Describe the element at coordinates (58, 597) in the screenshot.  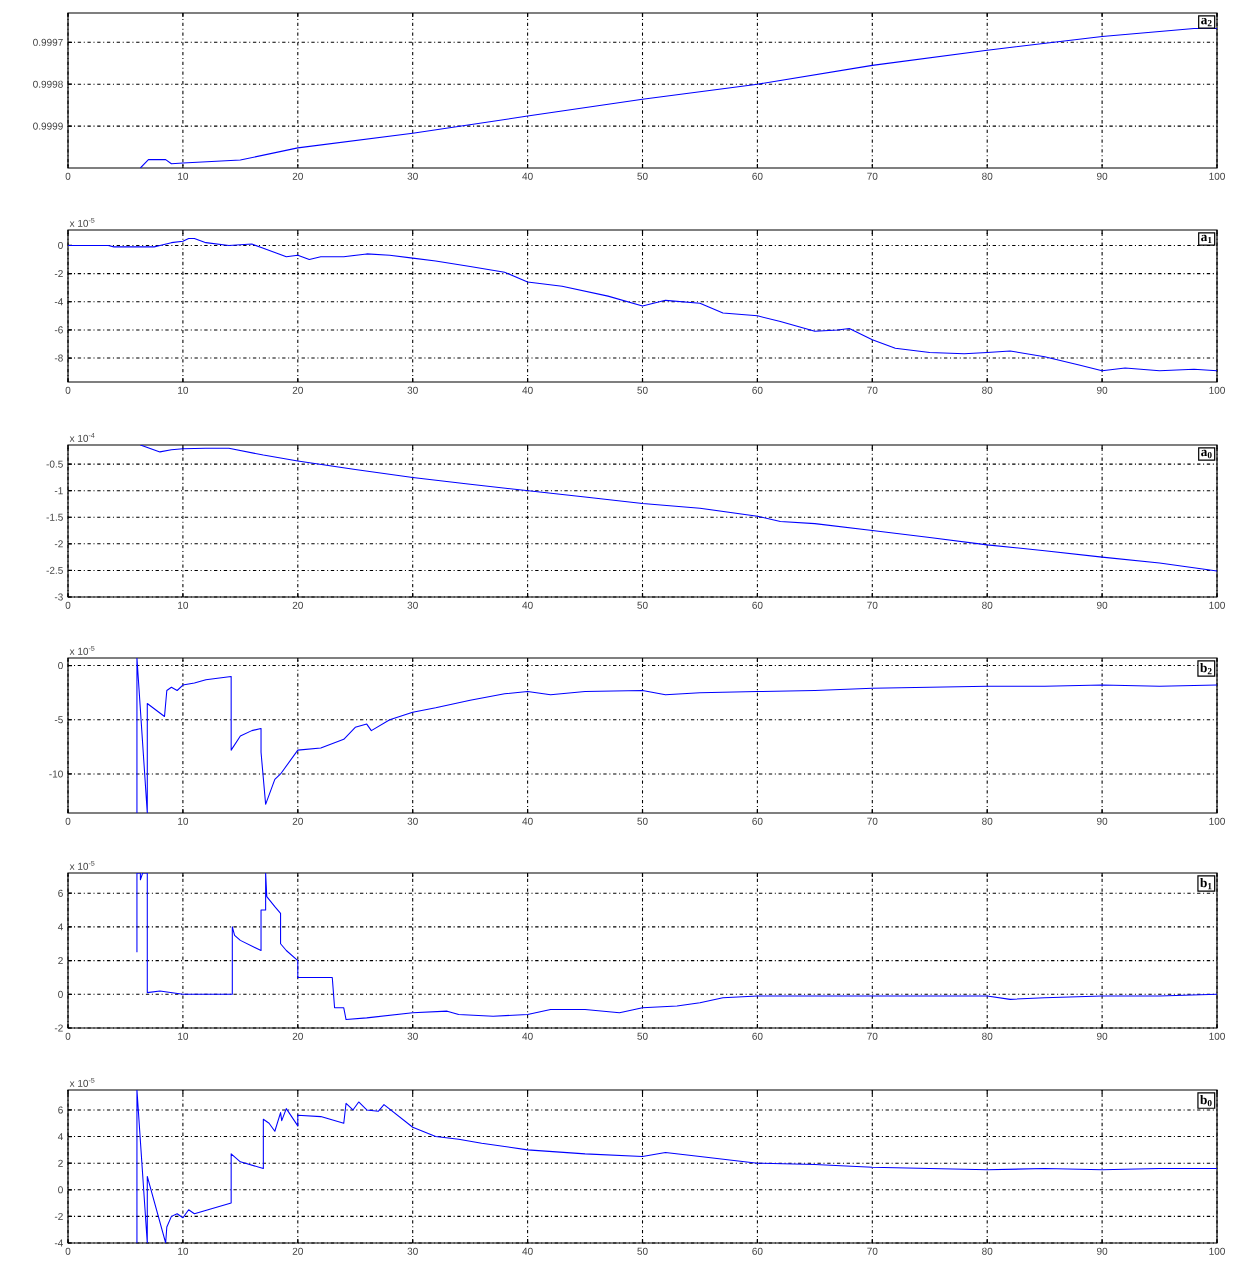
I see `y-tick-label: -3` at that location.